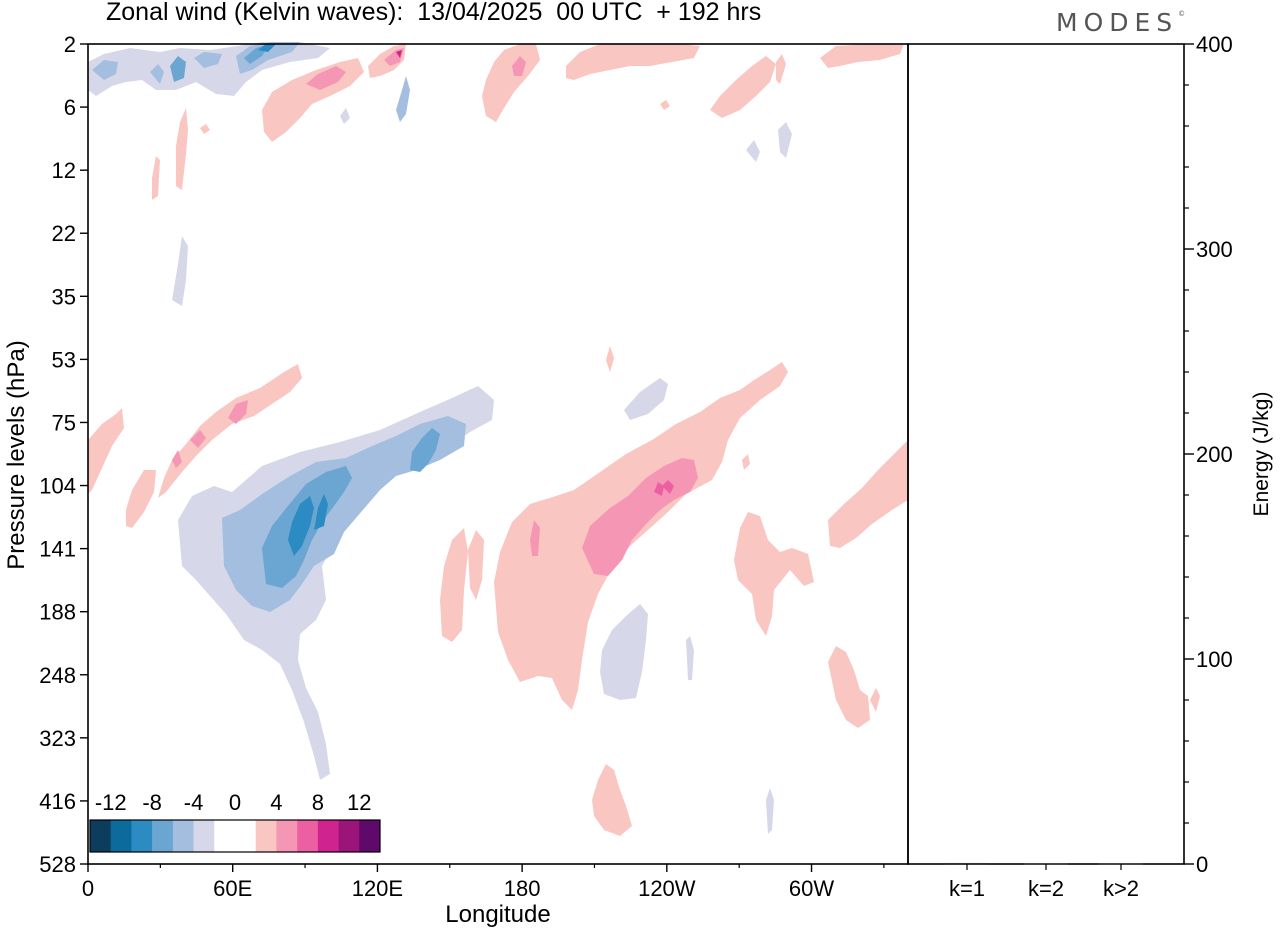 The width and height of the screenshot is (1280, 930). What do you see at coordinates (1214, 659) in the screenshot?
I see `energy-tick-label: 100` at bounding box center [1214, 659].